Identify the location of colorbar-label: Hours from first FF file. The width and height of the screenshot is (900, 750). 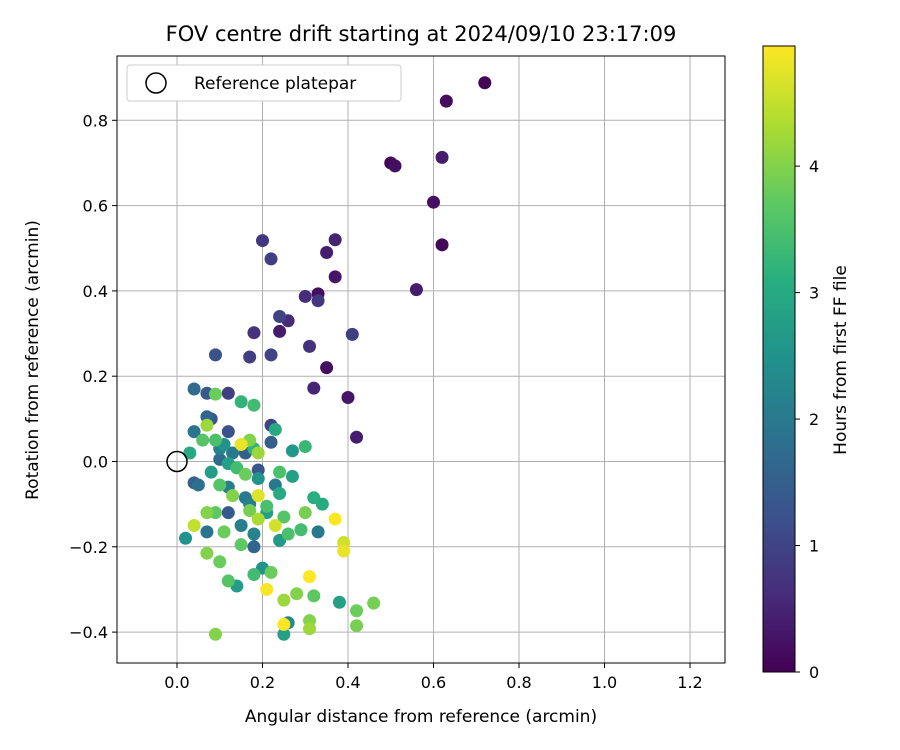
(841, 360).